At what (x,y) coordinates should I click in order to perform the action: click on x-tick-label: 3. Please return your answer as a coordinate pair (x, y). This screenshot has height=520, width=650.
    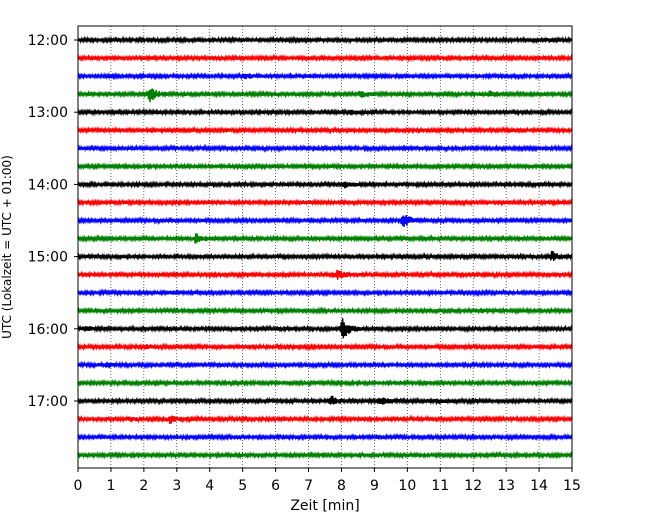
    Looking at the image, I should click on (176, 486).